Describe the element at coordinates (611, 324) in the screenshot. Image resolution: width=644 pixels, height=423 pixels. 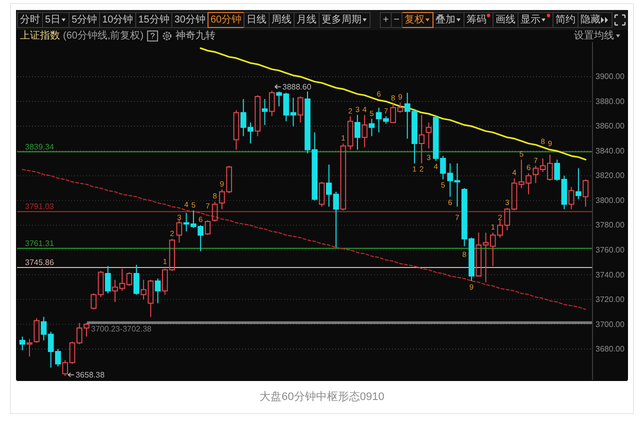
I see `y-tick-label: 3700.00` at that location.